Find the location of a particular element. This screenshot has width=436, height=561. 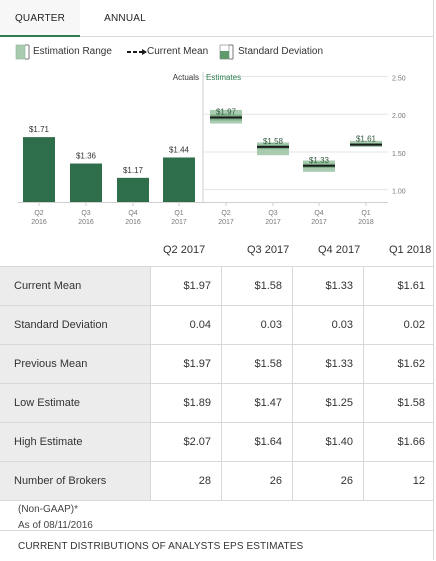

tab-quarter: QUARTER is located at coordinates (40, 18).